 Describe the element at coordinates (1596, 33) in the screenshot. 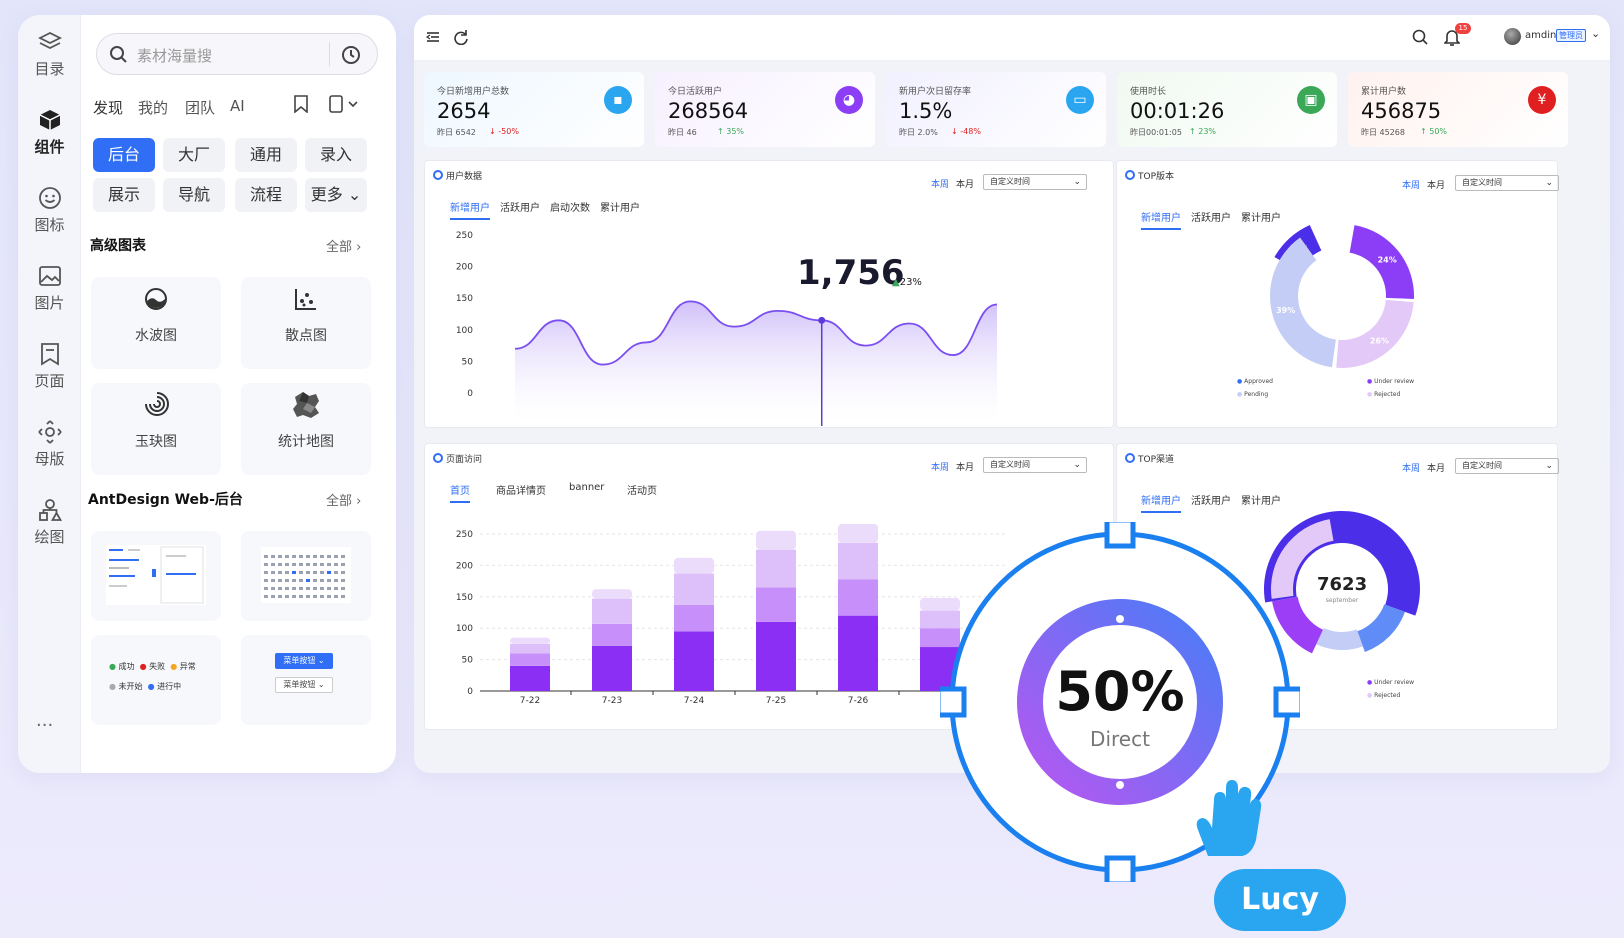

I see `user-dropdown-icon: ⌄` at that location.